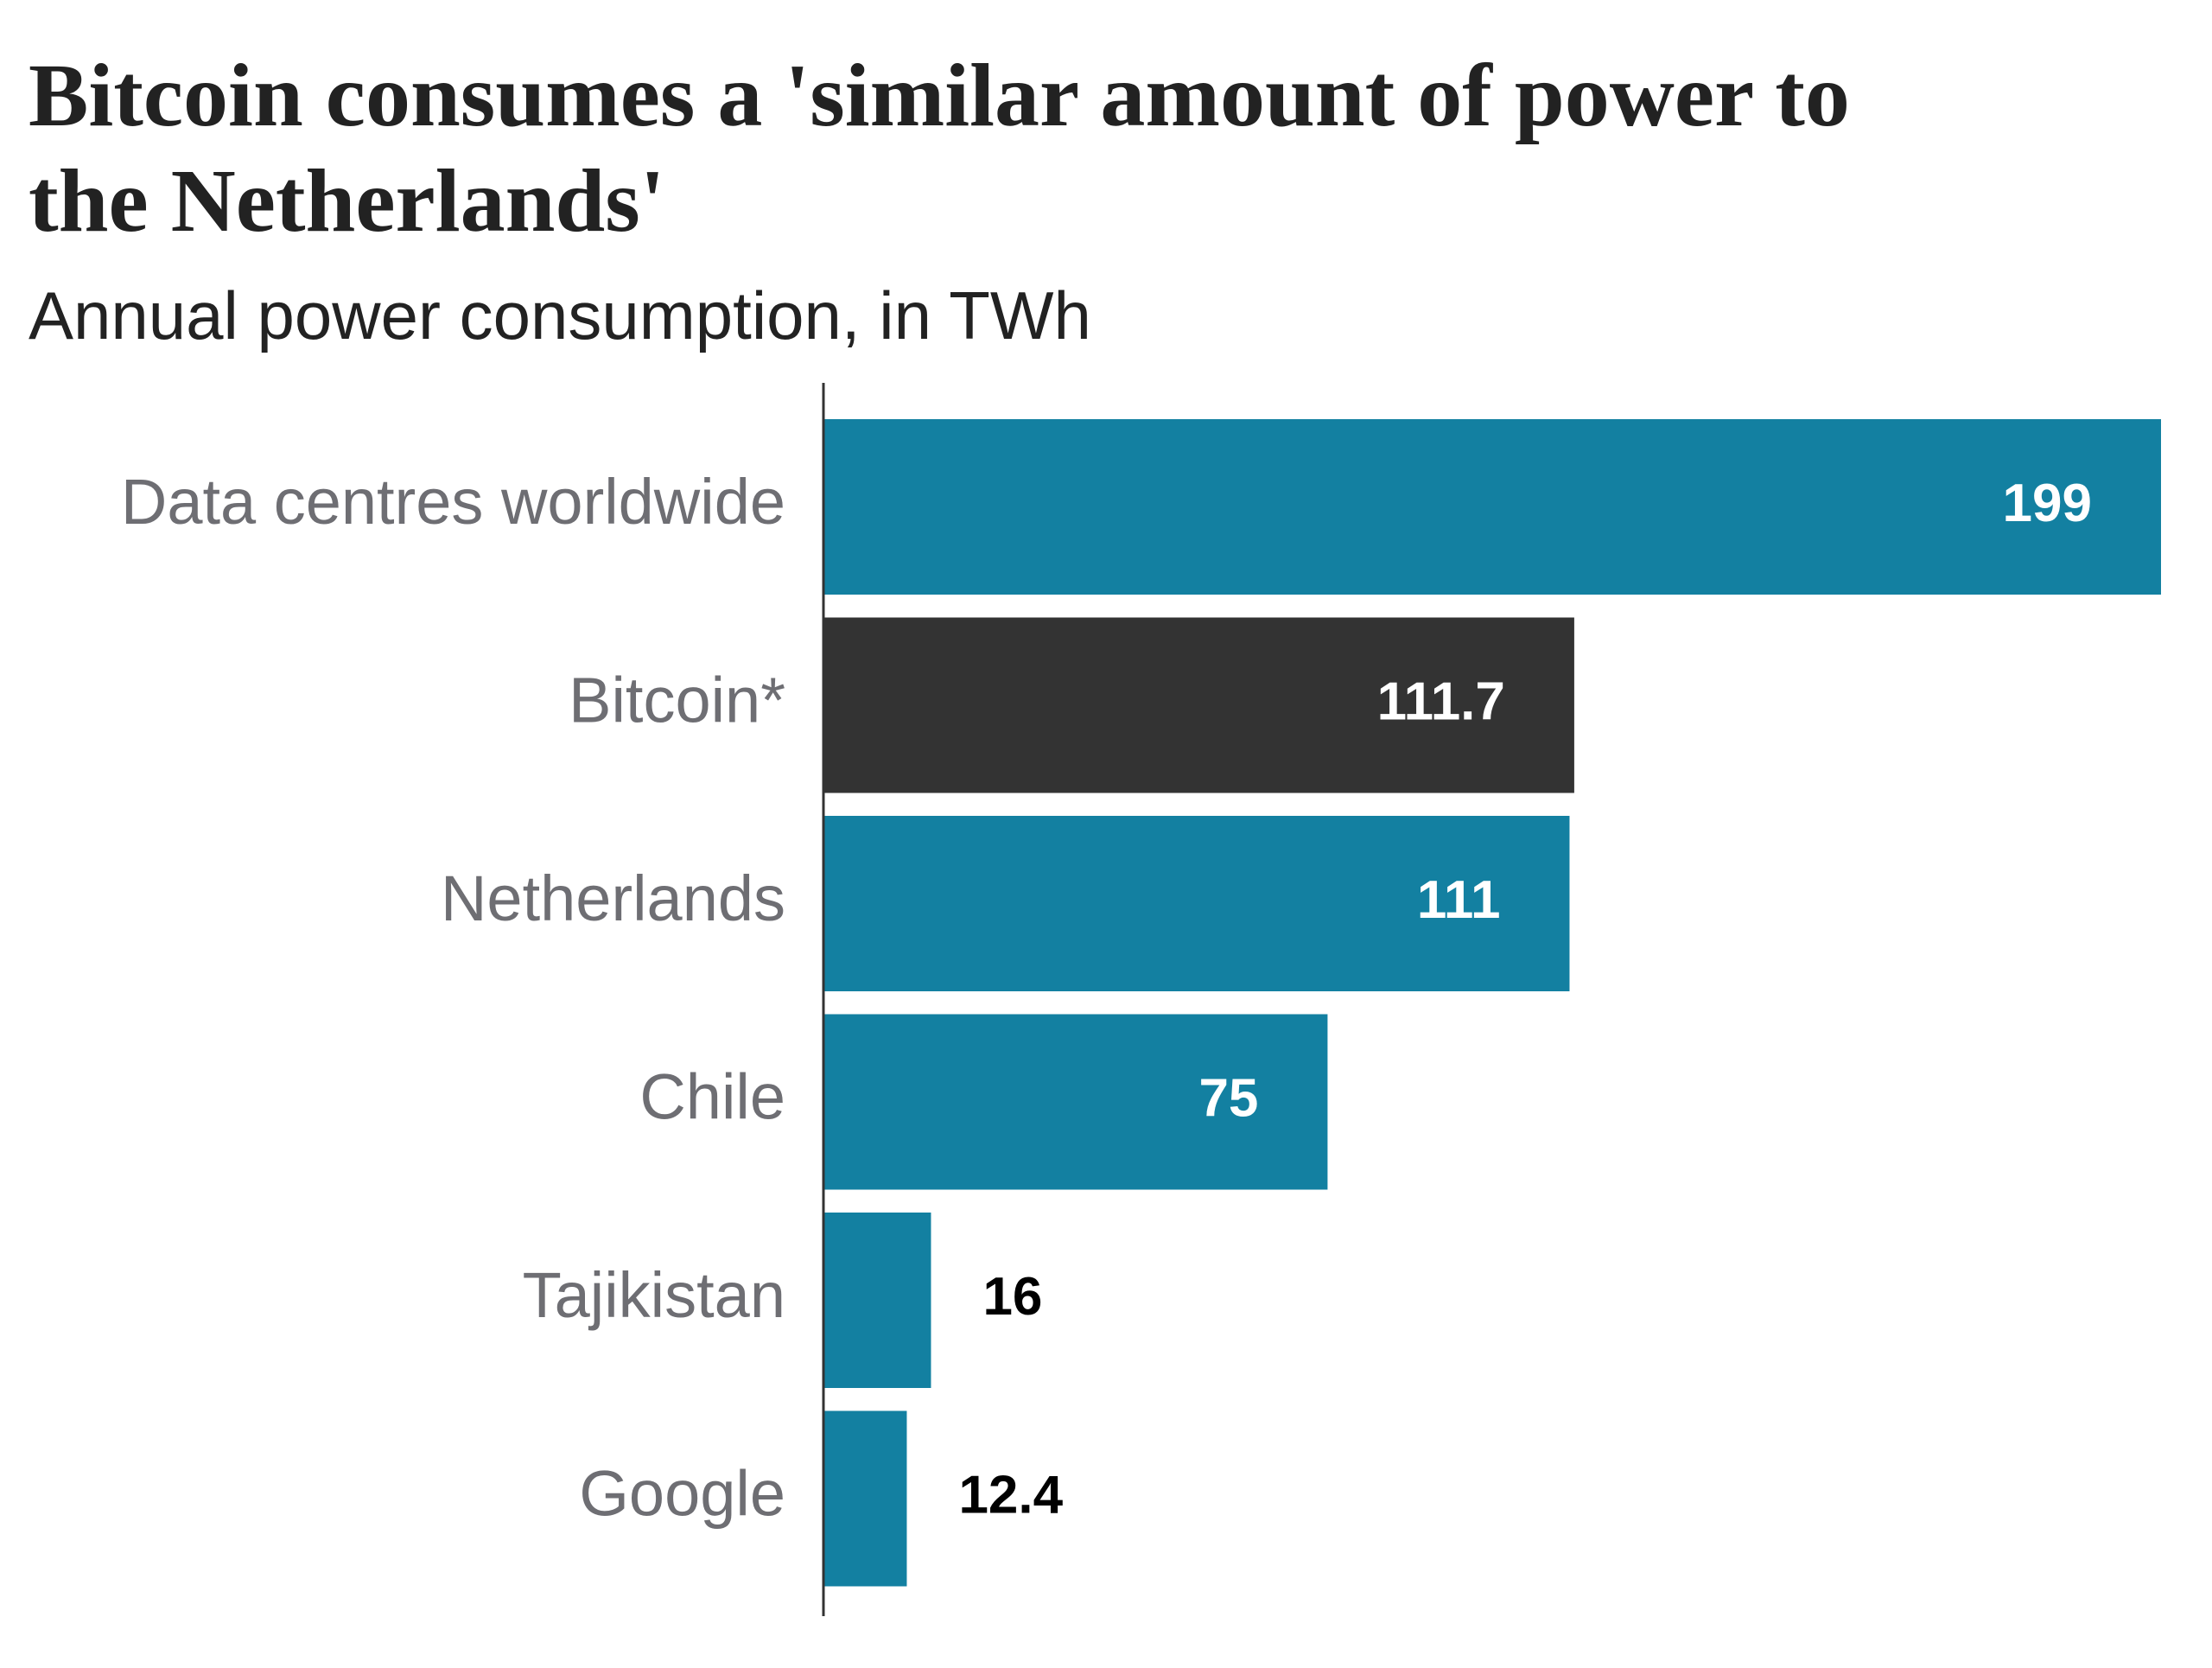 The width and height of the screenshot is (2212, 1668). I want to click on category-label: Google, so click(682, 1494).